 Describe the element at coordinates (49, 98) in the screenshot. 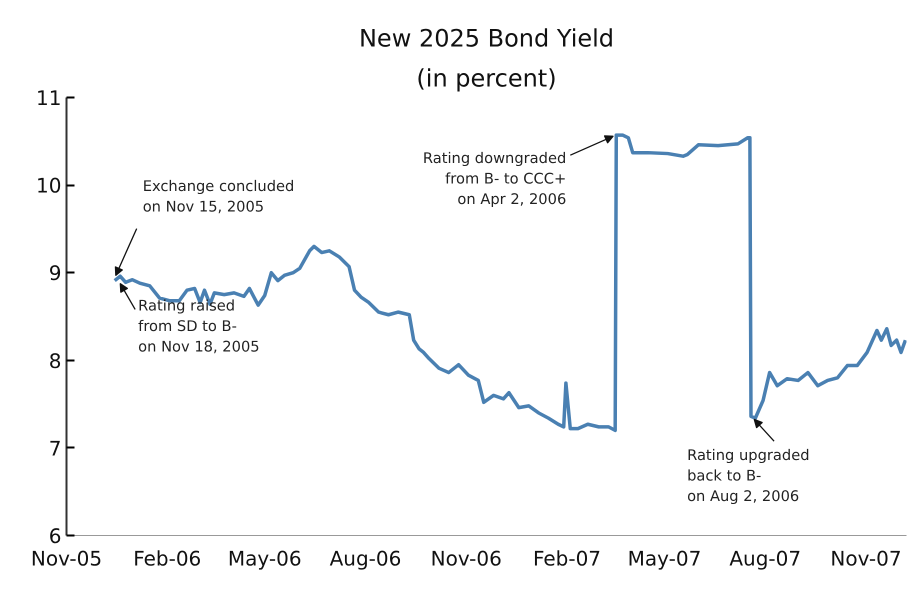

I see `y-tick-label: 11` at that location.